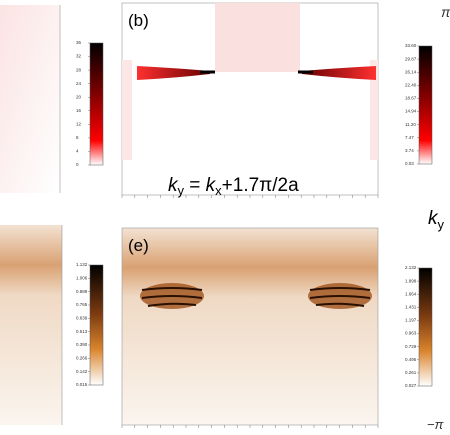 Image resolution: width=450 pixels, height=435 pixels. I want to click on axis-label: ky, so click(436, 220).